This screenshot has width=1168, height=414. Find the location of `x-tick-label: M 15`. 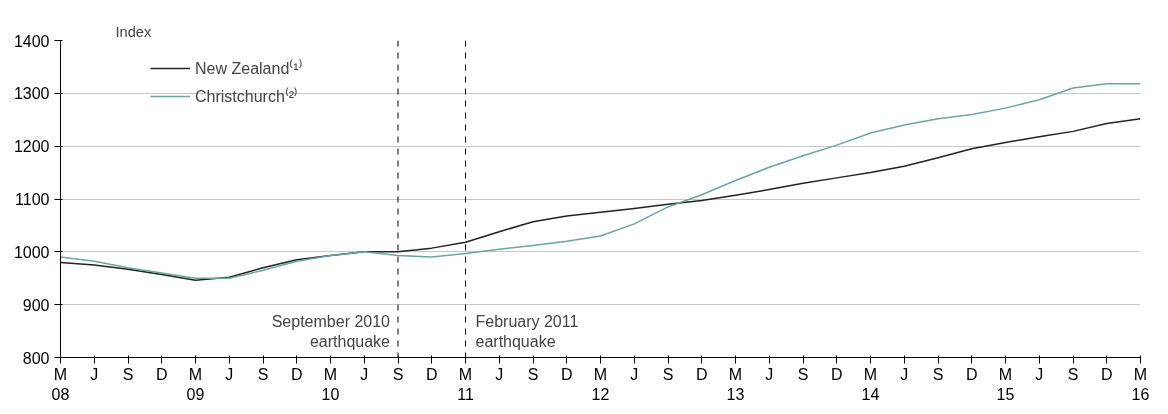

x-tick-label: M 15 is located at coordinates (1005, 384).